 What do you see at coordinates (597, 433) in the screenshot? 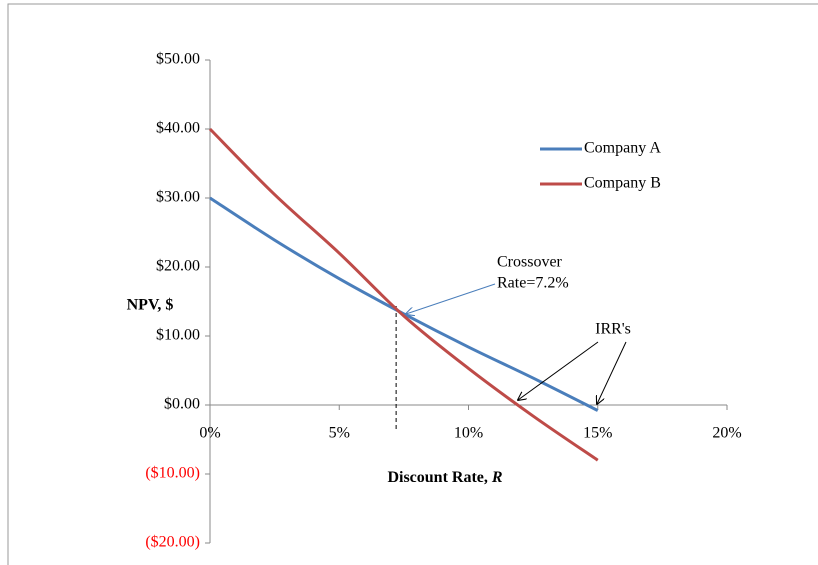
I see `x-tick-label: 15%` at bounding box center [597, 433].